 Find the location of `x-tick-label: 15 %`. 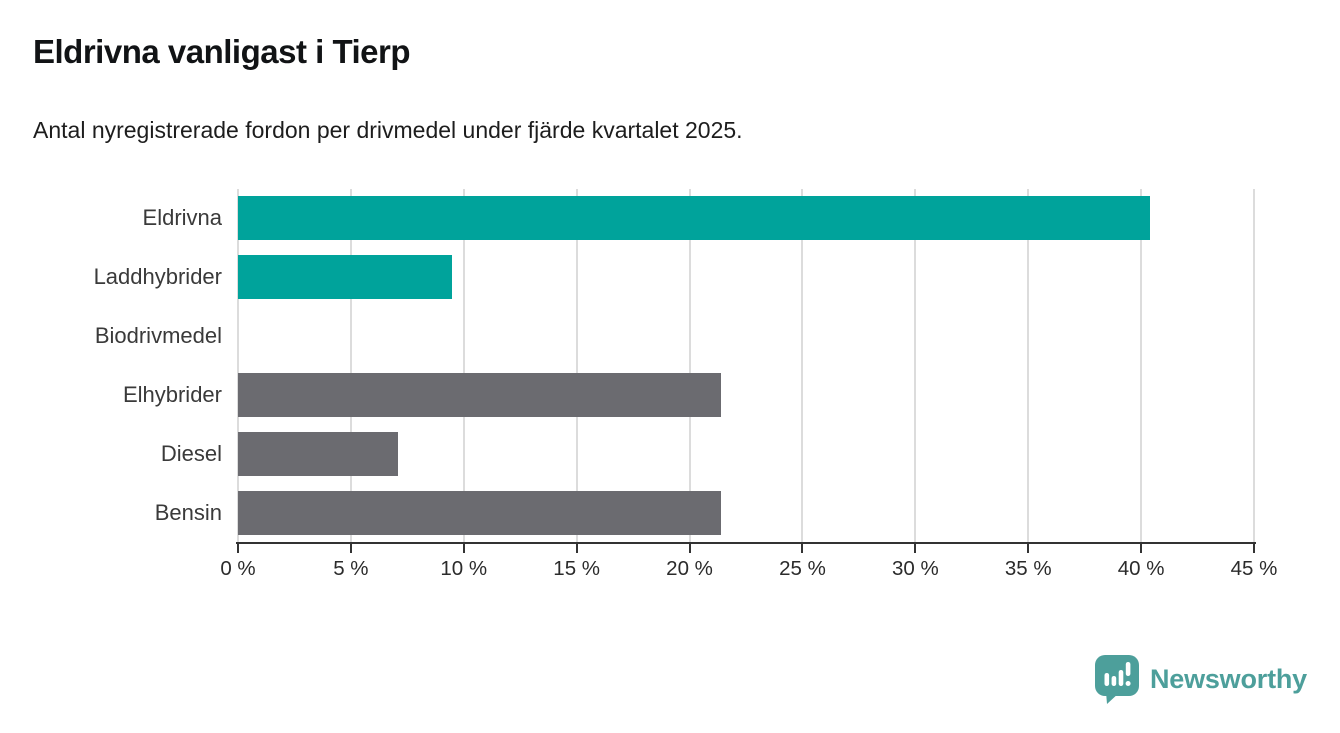

x-tick-label: 15 % is located at coordinates (577, 568).